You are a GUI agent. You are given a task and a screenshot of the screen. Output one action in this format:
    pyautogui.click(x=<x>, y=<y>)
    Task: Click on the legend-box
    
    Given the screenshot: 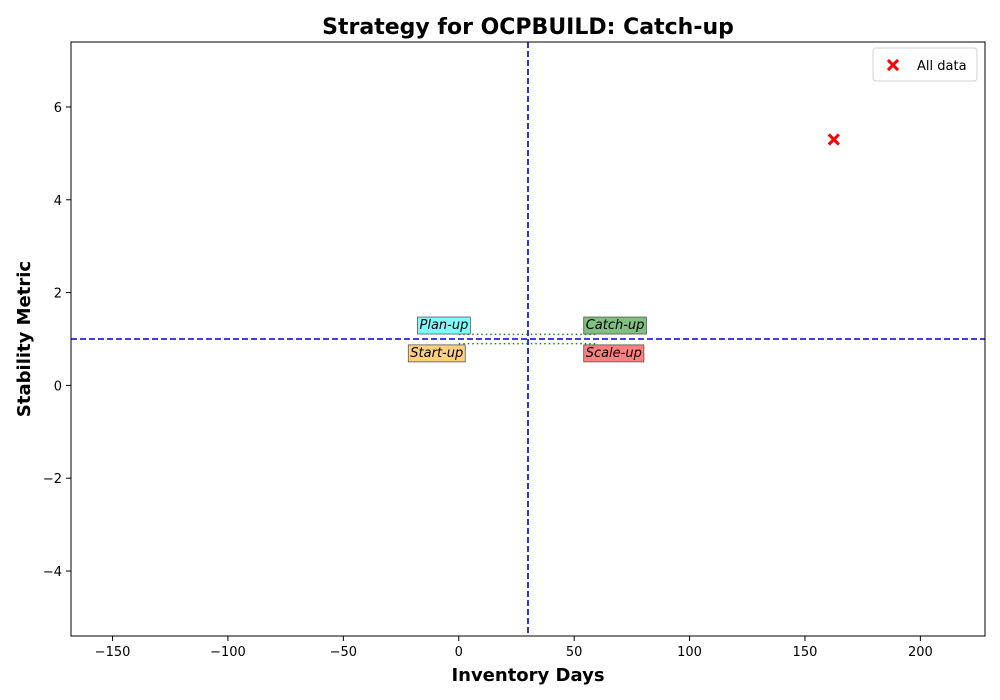 What is the action you would take?
    pyautogui.click(x=925, y=64)
    